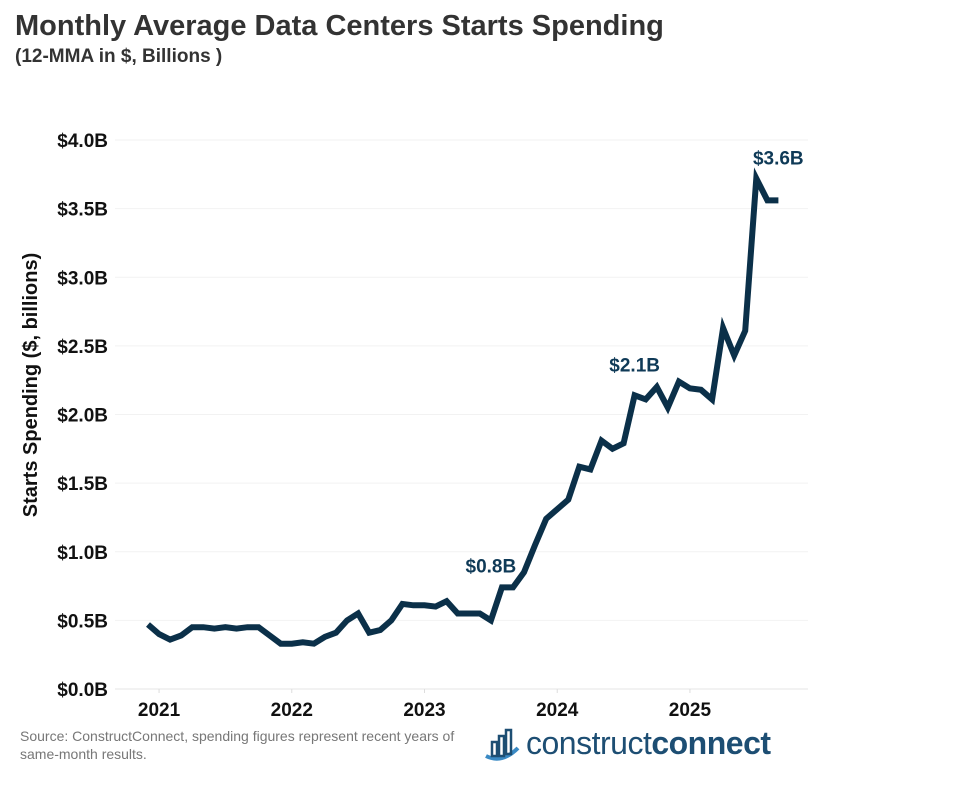  What do you see at coordinates (491, 566) in the screenshot?
I see `data-label: $0.8B` at bounding box center [491, 566].